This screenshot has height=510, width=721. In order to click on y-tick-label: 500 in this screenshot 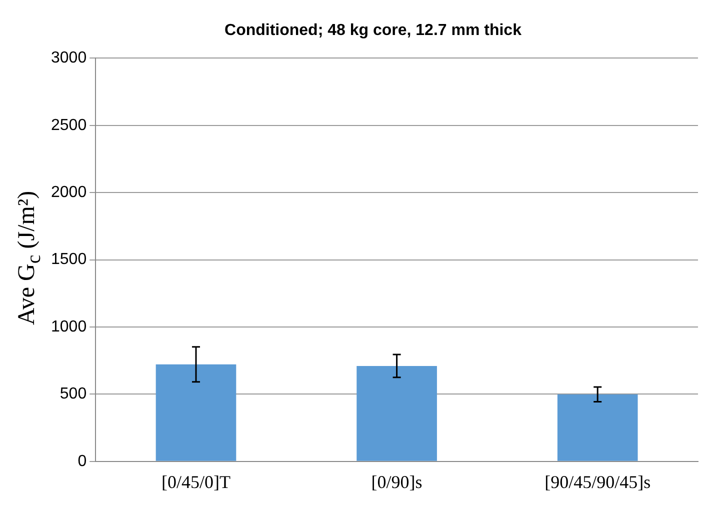, I will do `click(73, 394)`.